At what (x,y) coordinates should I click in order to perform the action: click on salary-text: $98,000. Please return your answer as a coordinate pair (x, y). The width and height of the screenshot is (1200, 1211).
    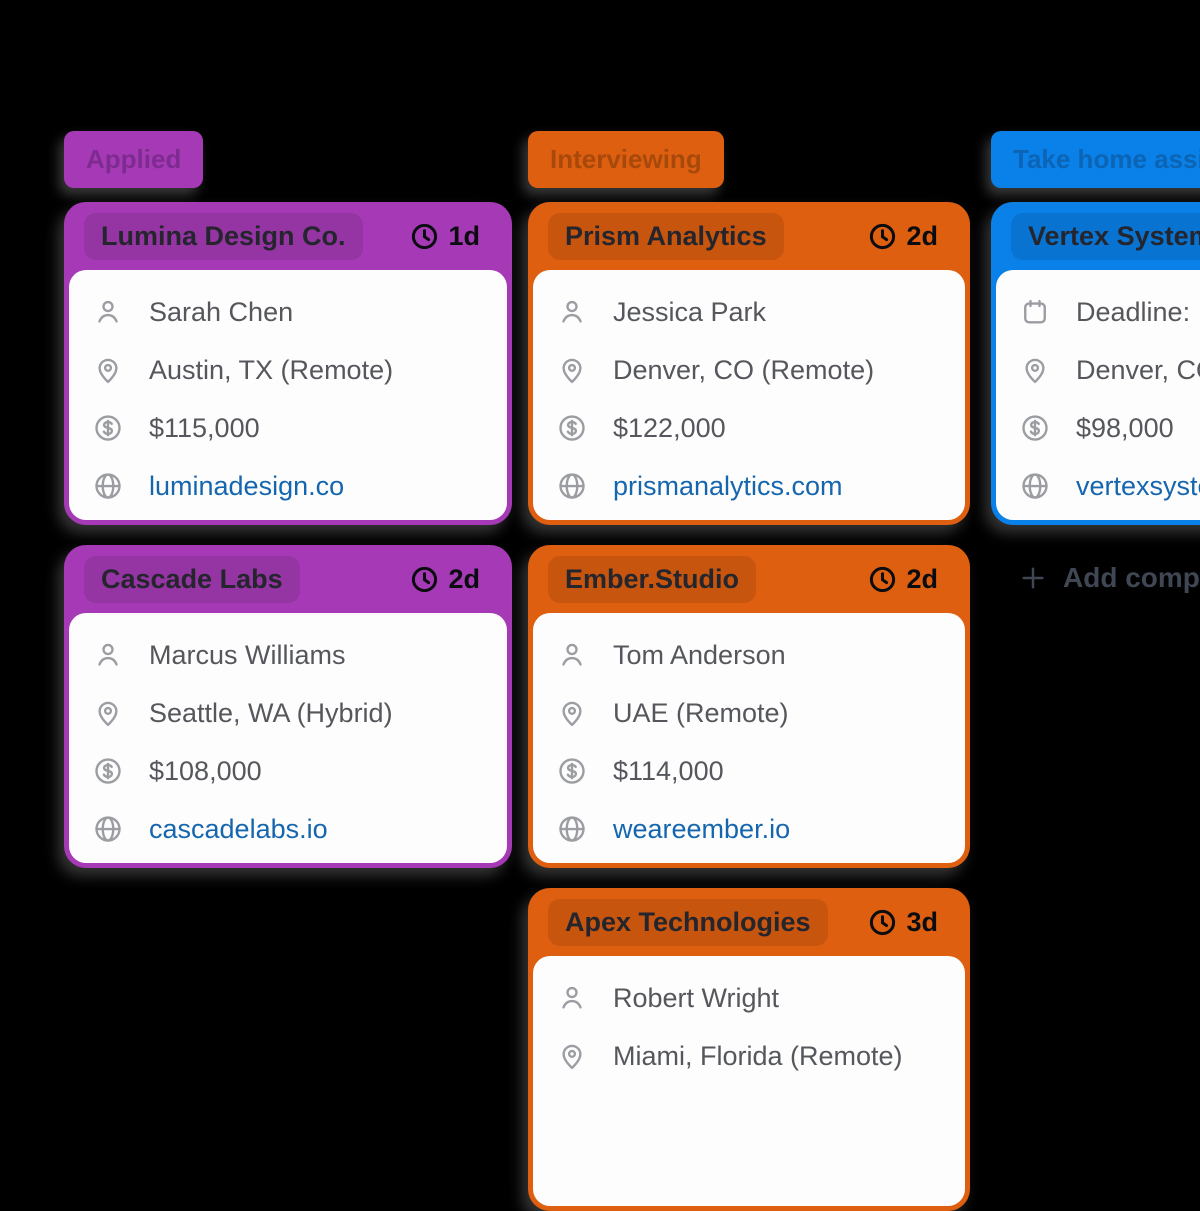
    Looking at the image, I should click on (1125, 427).